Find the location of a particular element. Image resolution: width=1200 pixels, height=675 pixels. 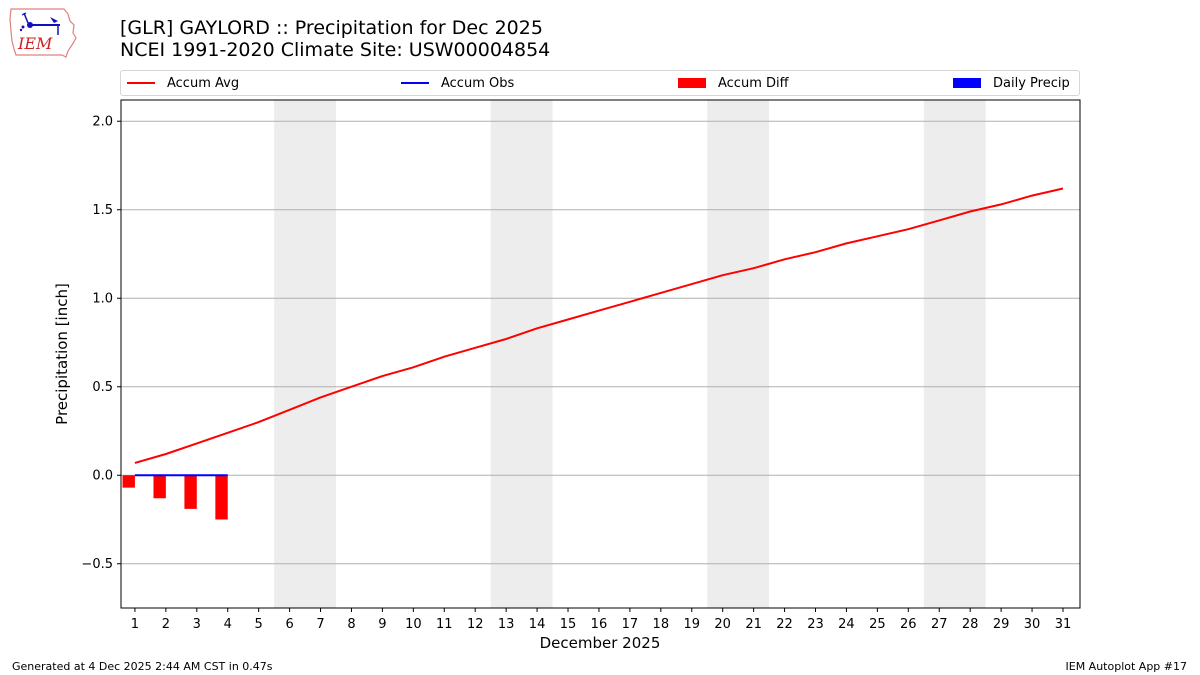

blue-patch-swatch-icon is located at coordinates (967, 83).